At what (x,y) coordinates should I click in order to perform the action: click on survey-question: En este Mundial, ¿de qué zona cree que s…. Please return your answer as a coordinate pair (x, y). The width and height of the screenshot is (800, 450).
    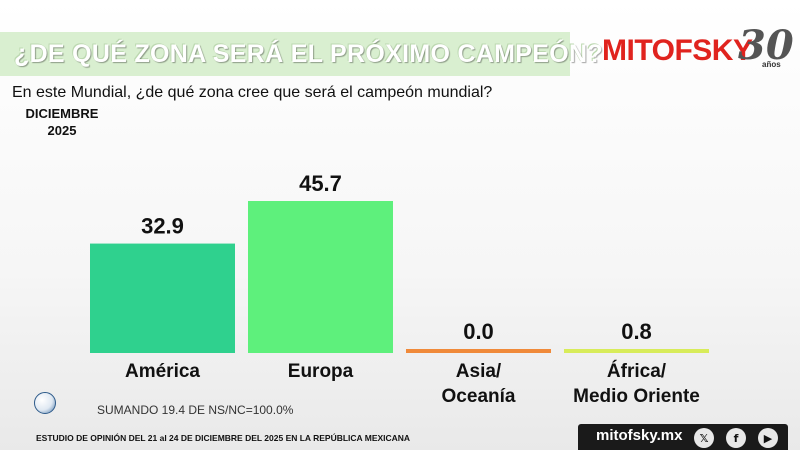
    Looking at the image, I should click on (252, 92).